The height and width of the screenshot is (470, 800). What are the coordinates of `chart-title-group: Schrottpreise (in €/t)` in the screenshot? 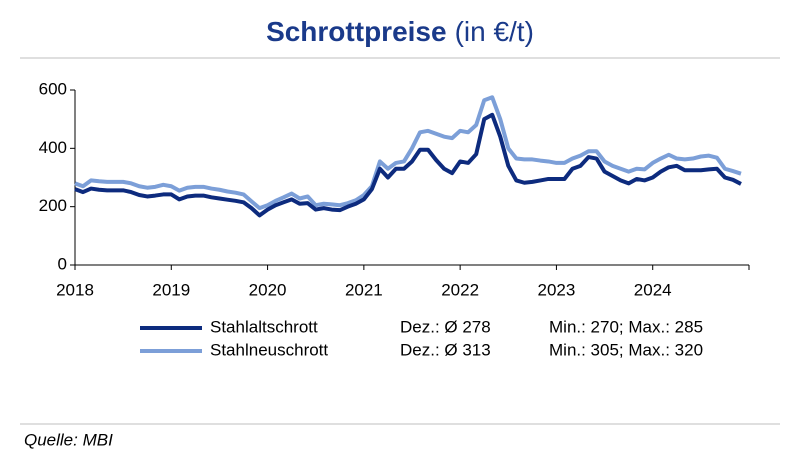 It's located at (400, 31).